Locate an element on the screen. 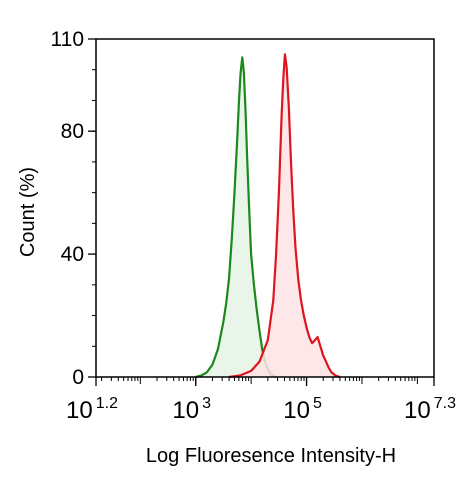 The image size is (476, 479). x-tick-label: 10 7.3 is located at coordinates (430, 409).